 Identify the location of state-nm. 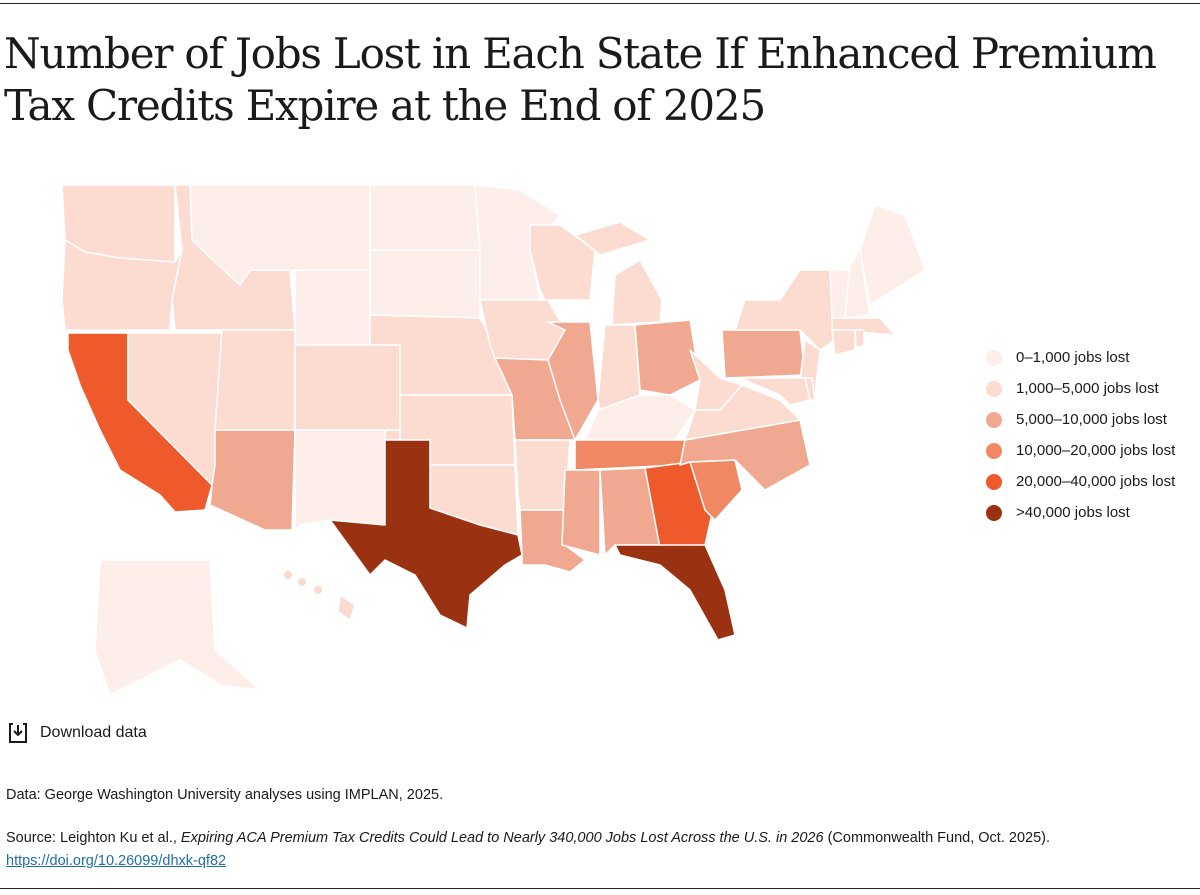
(340, 480).